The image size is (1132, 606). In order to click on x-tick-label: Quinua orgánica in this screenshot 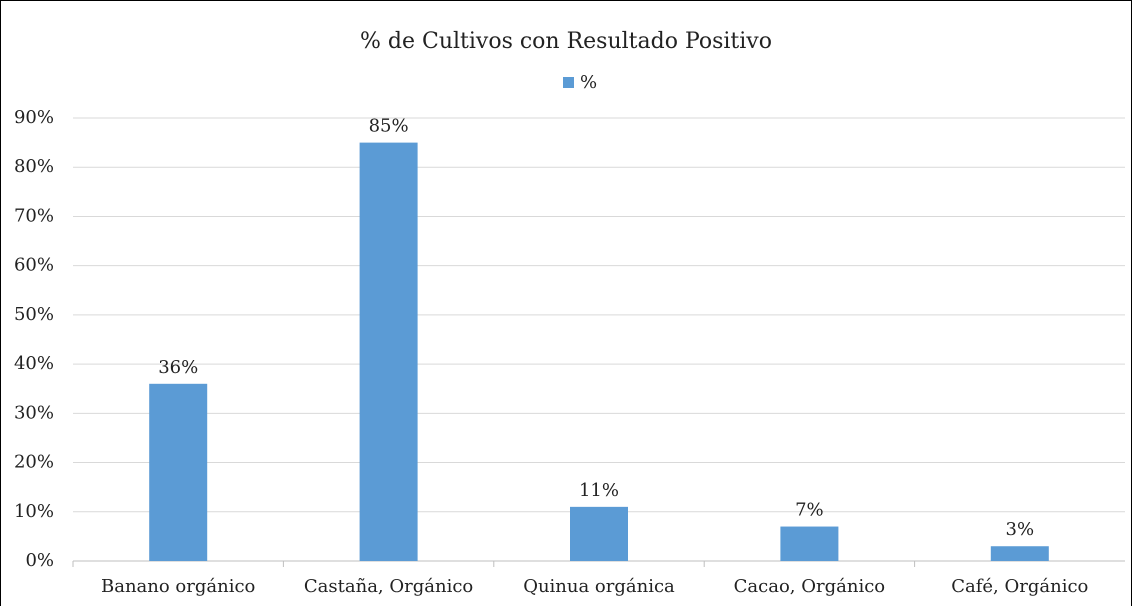, I will do `click(599, 586)`.